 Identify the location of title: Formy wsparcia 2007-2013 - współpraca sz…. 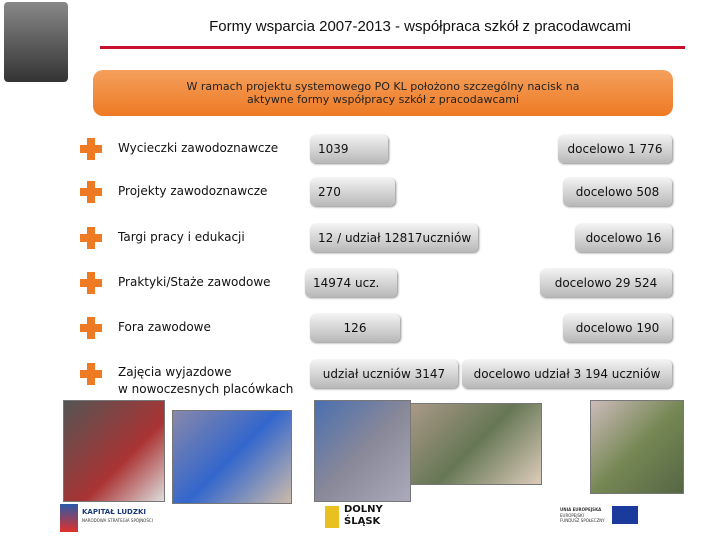
(420, 26).